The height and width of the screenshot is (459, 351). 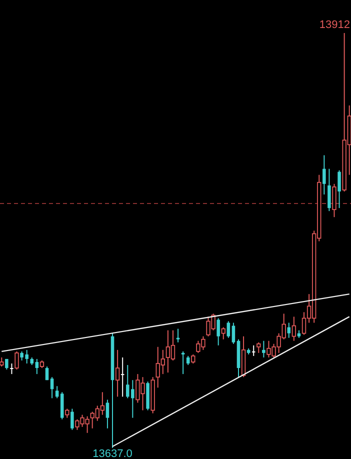 I want to click on text: 13912, so click(x=334, y=25).